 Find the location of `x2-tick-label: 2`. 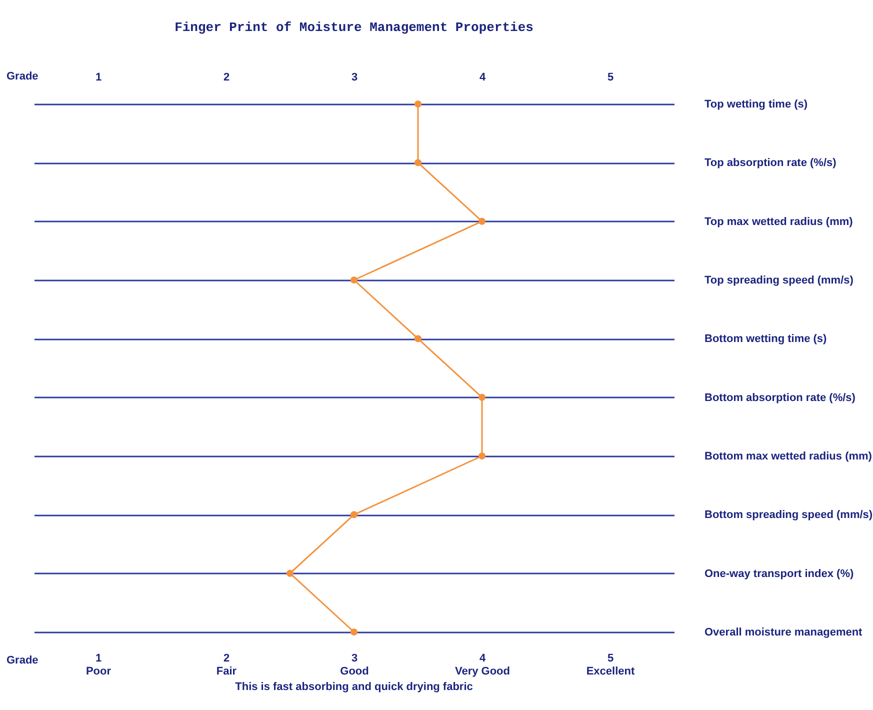

x2-tick-label: 2 is located at coordinates (226, 78).